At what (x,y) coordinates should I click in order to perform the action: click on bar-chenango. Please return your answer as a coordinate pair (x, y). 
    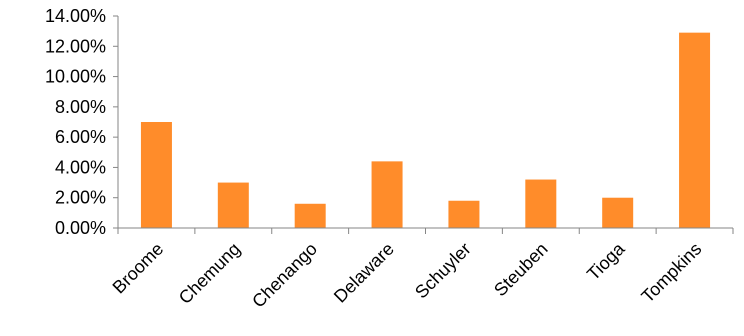
    Looking at the image, I should click on (310, 215).